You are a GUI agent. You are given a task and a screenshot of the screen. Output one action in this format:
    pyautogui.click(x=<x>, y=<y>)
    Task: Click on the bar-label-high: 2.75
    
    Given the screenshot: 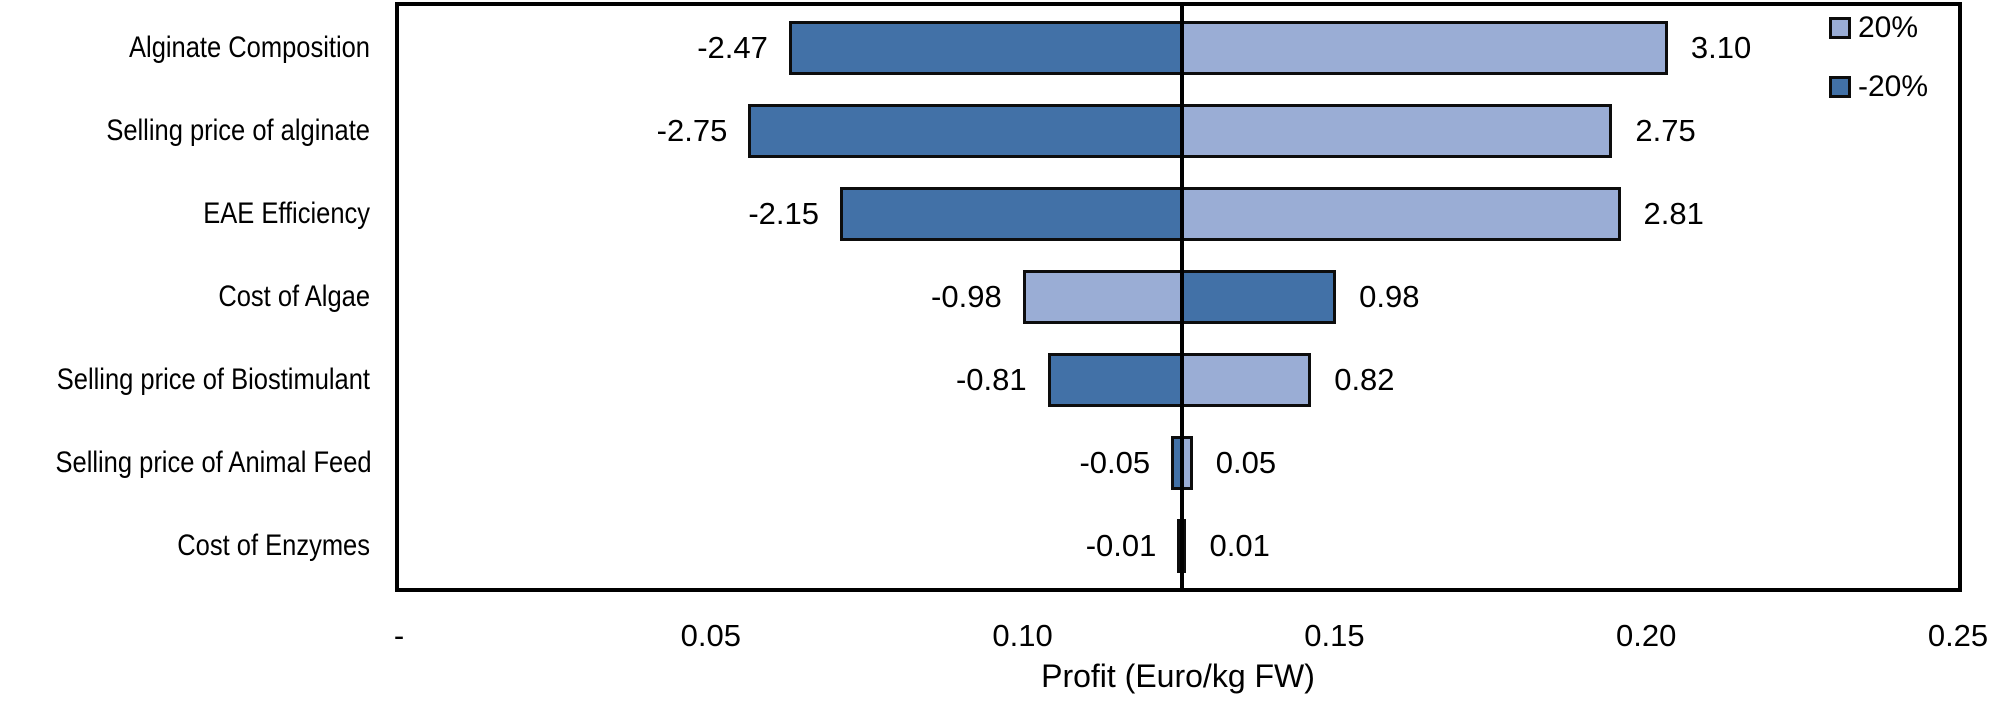 What is the action you would take?
    pyautogui.click(x=1665, y=130)
    